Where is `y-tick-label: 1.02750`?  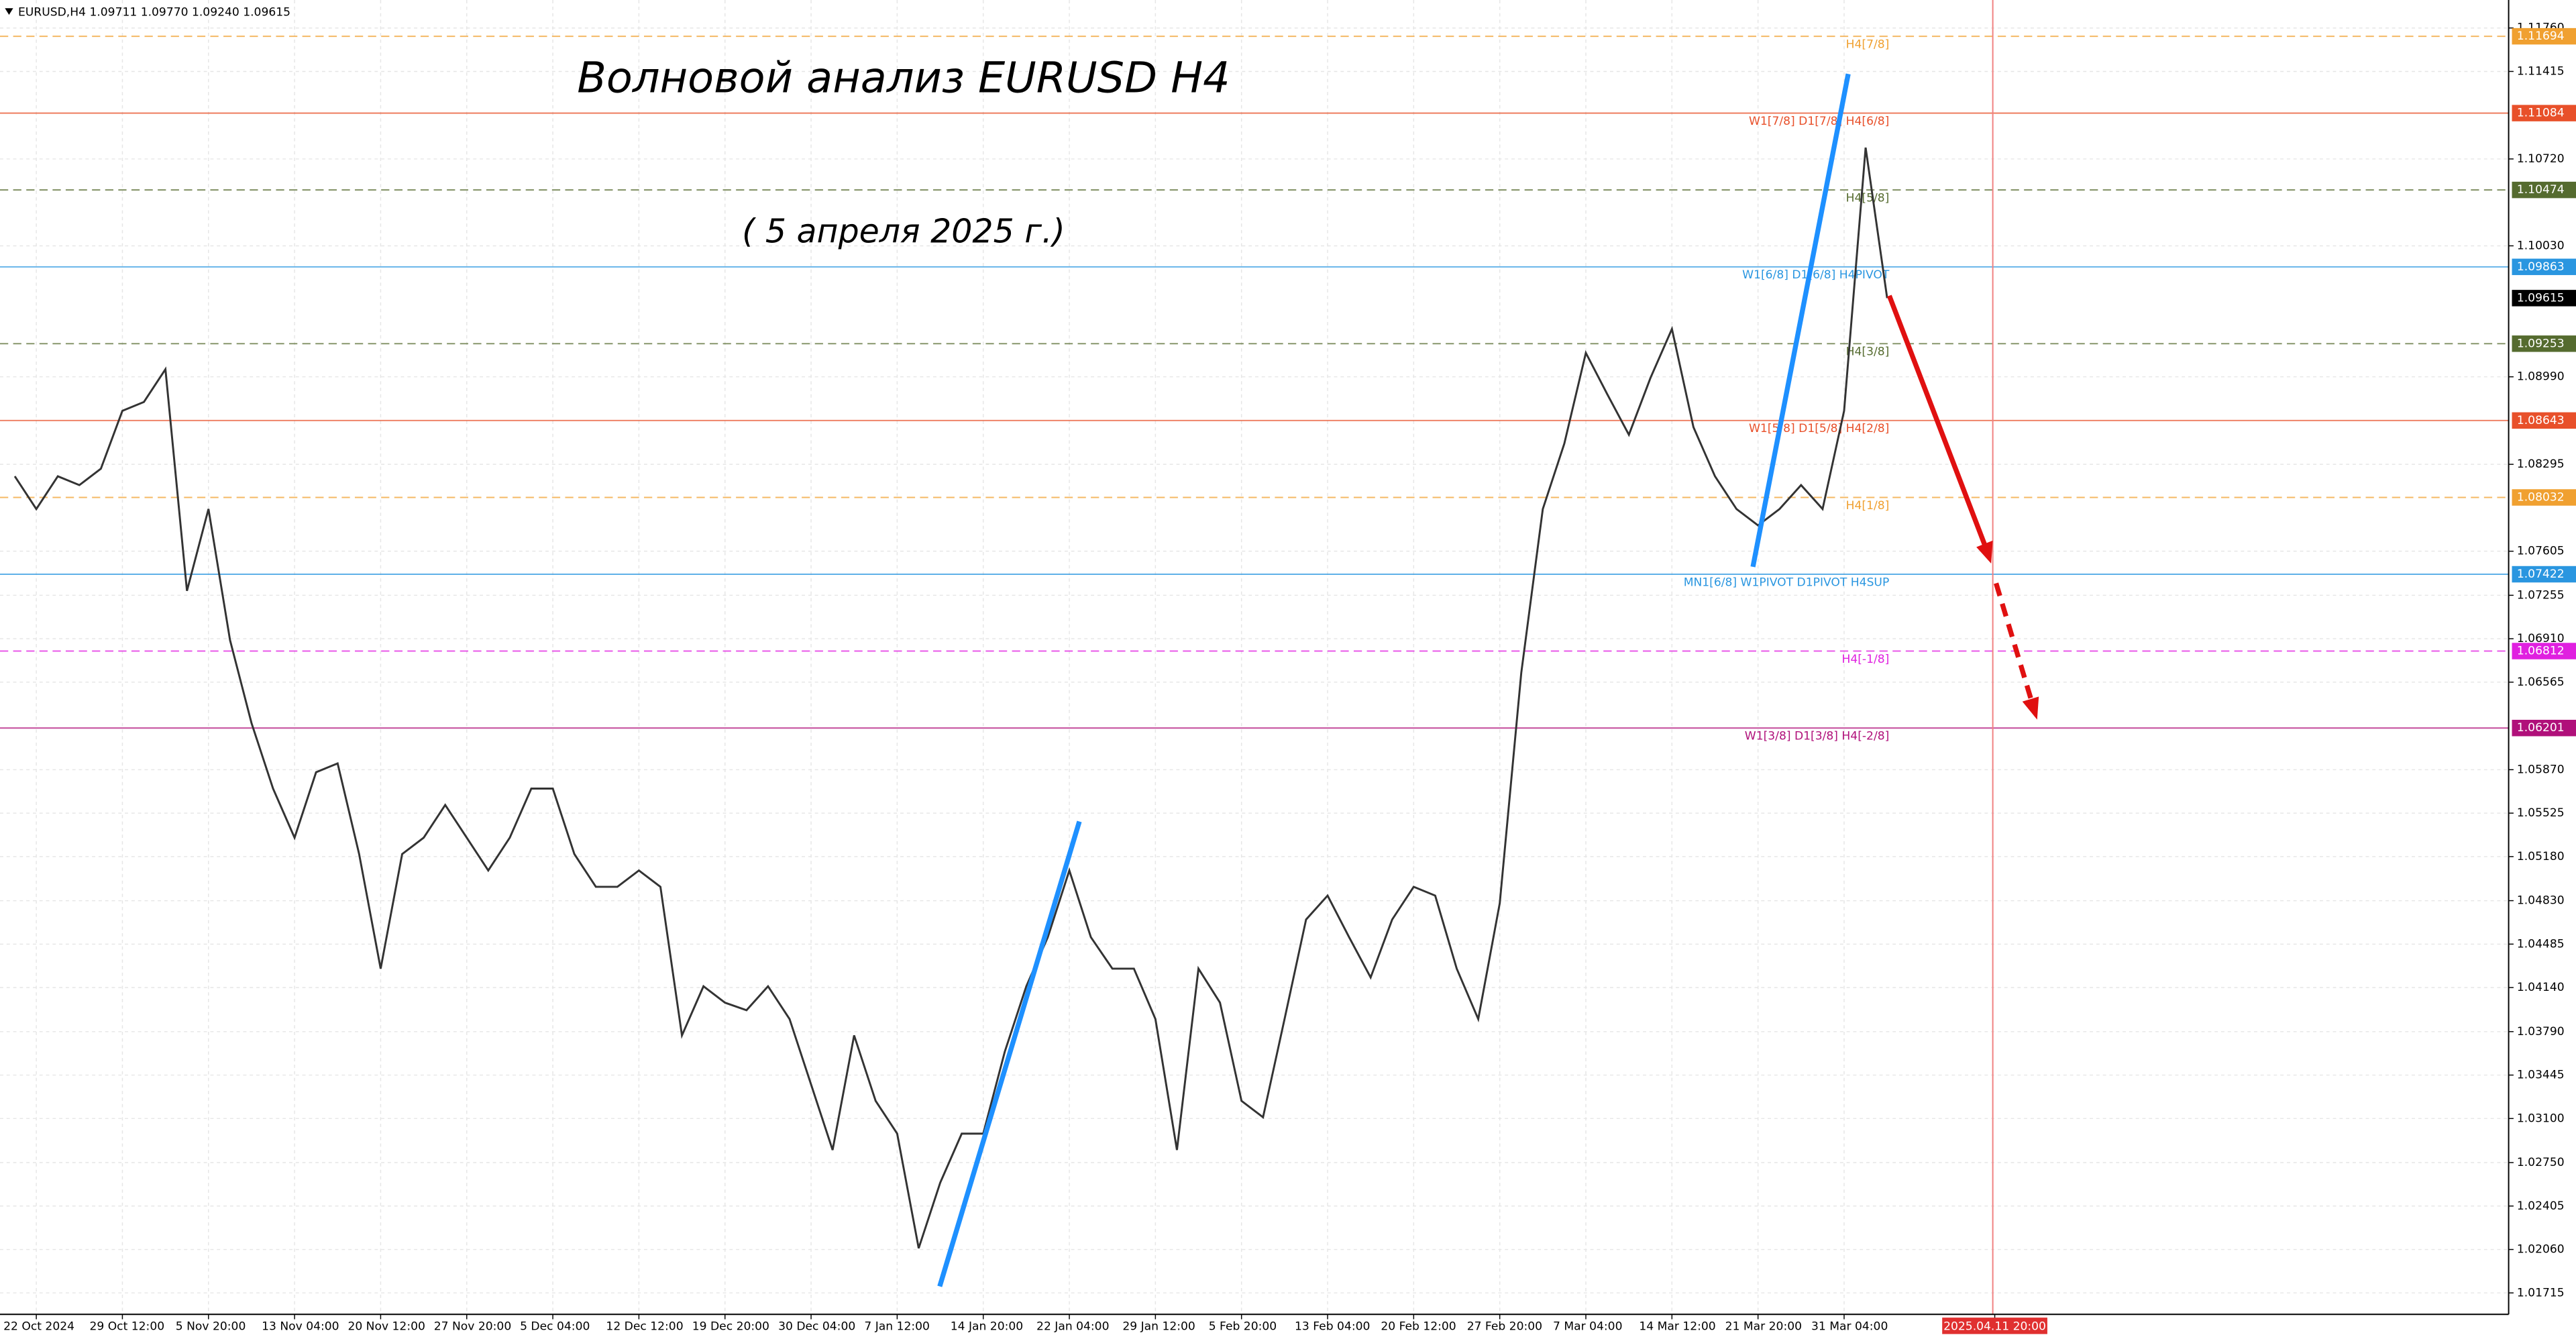
y-tick-label: 1.02750 is located at coordinates (2541, 1162).